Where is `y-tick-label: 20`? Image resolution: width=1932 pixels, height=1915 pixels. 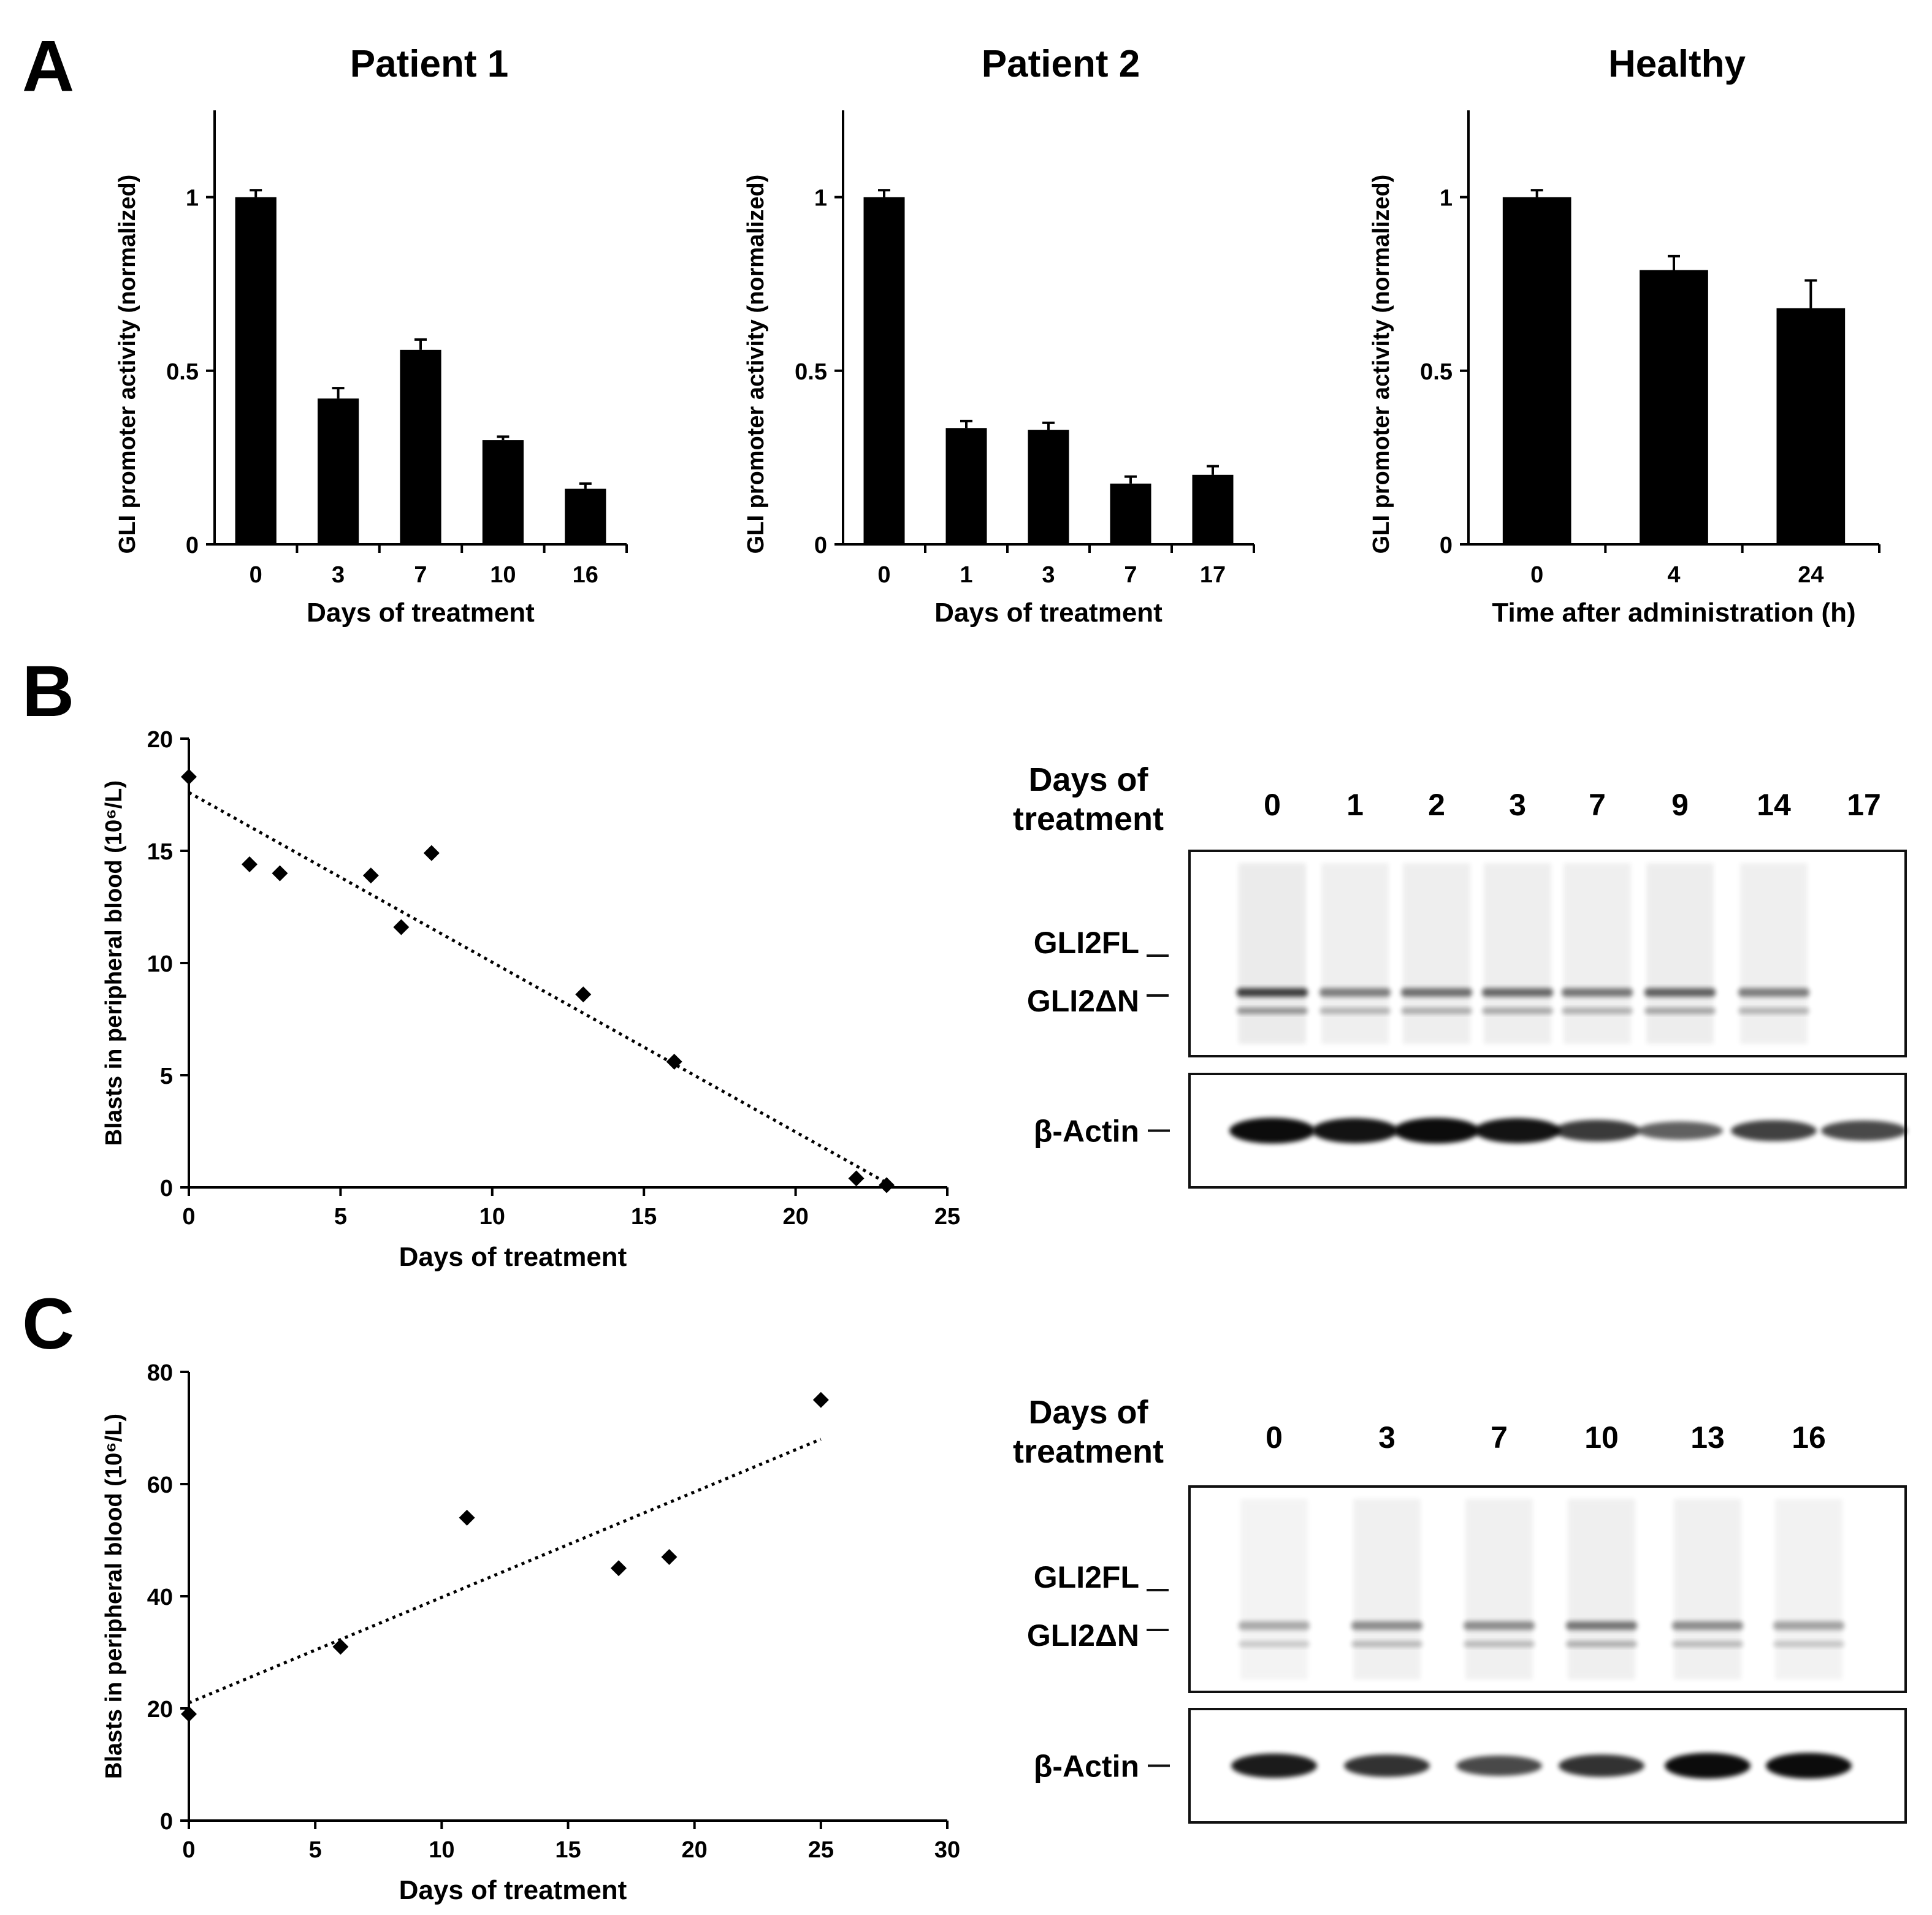
y-tick-label: 20 is located at coordinates (160, 740).